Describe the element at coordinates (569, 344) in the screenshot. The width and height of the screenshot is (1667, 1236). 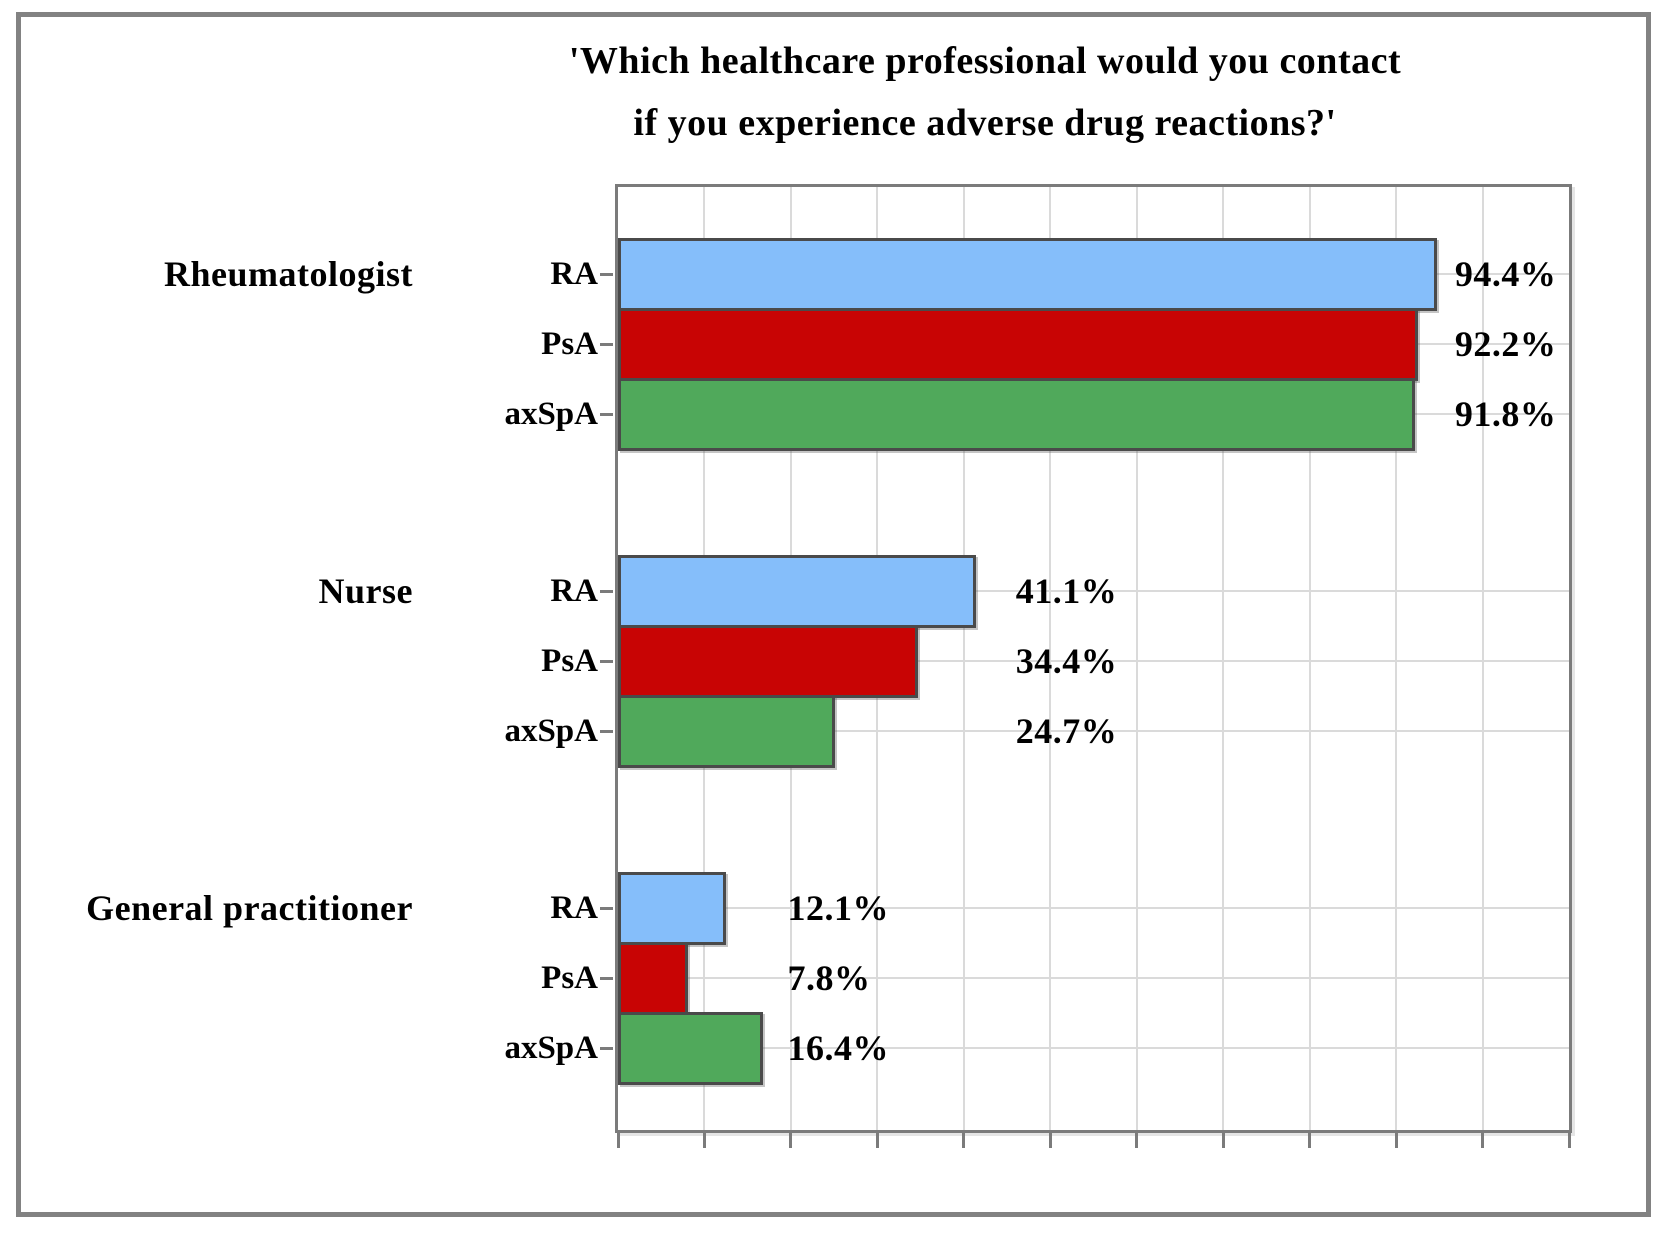
I see `series-label-rheumatologist-psa: PsA` at that location.